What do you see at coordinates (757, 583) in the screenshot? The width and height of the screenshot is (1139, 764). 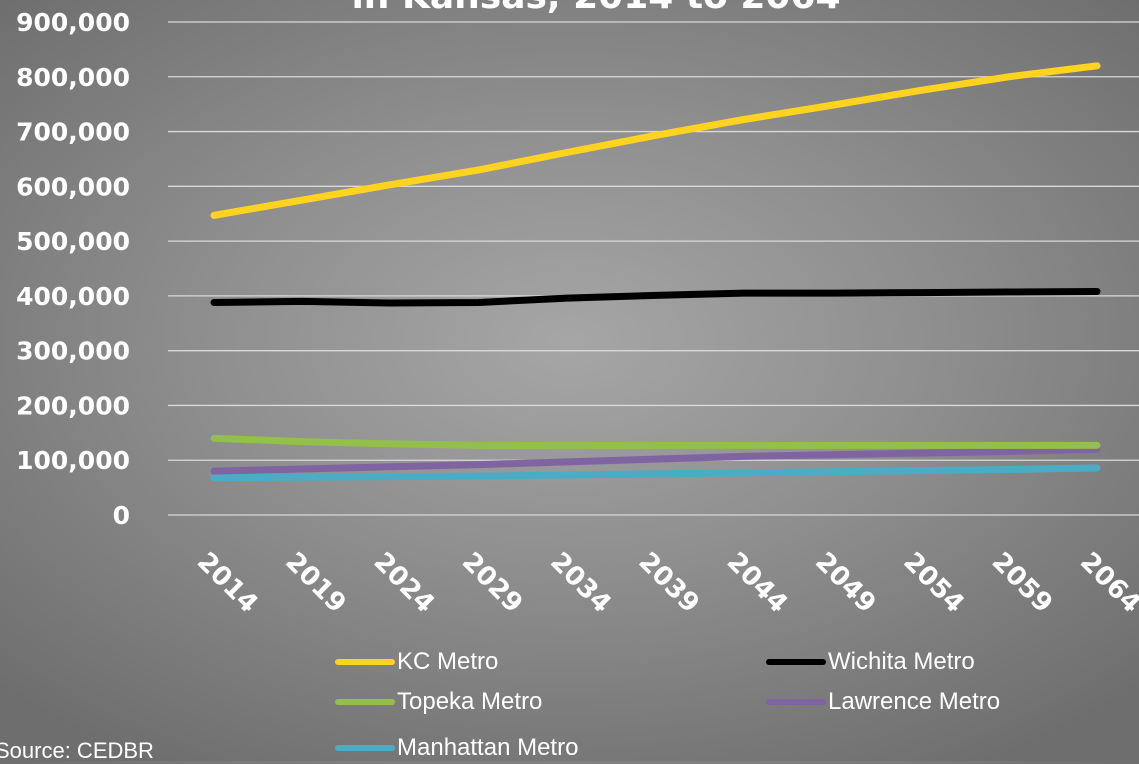 I see `x-tick-label: 2044` at bounding box center [757, 583].